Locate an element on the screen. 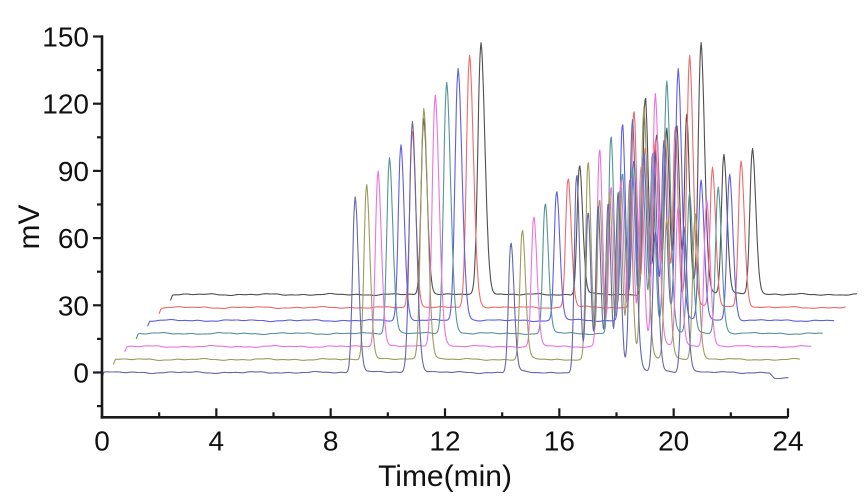 This screenshot has height=501, width=865. x-tick-label: 0 is located at coordinates (102, 440).